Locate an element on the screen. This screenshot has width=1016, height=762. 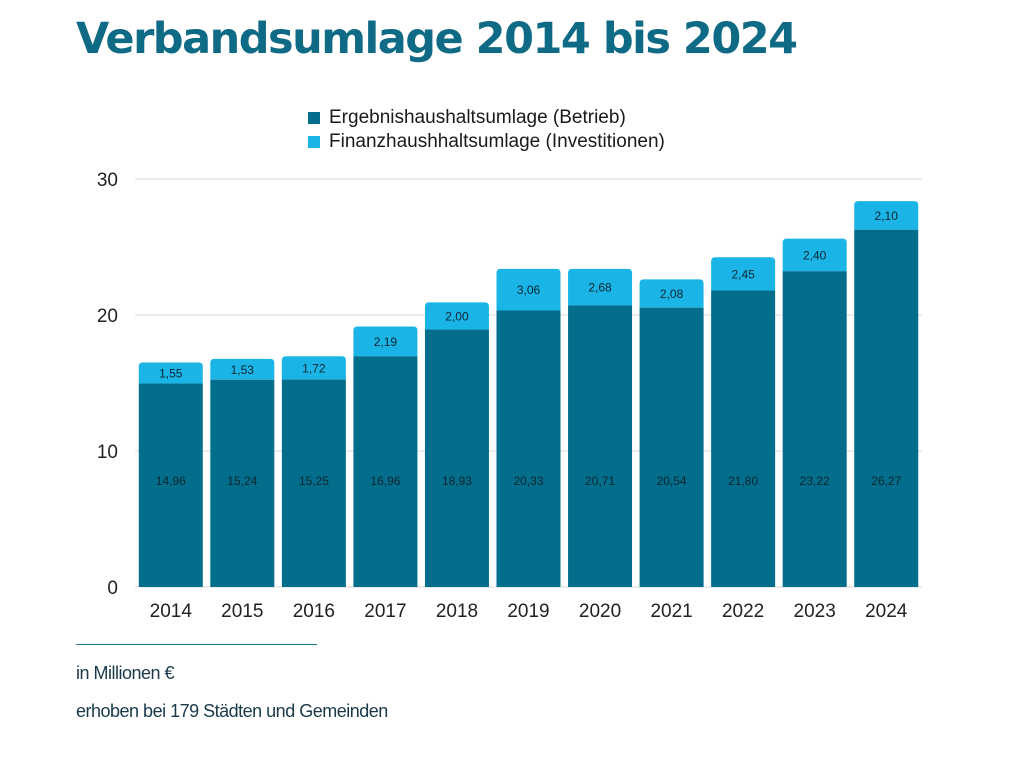
value-label-betrieb-2019: 20,33 is located at coordinates (528, 481).